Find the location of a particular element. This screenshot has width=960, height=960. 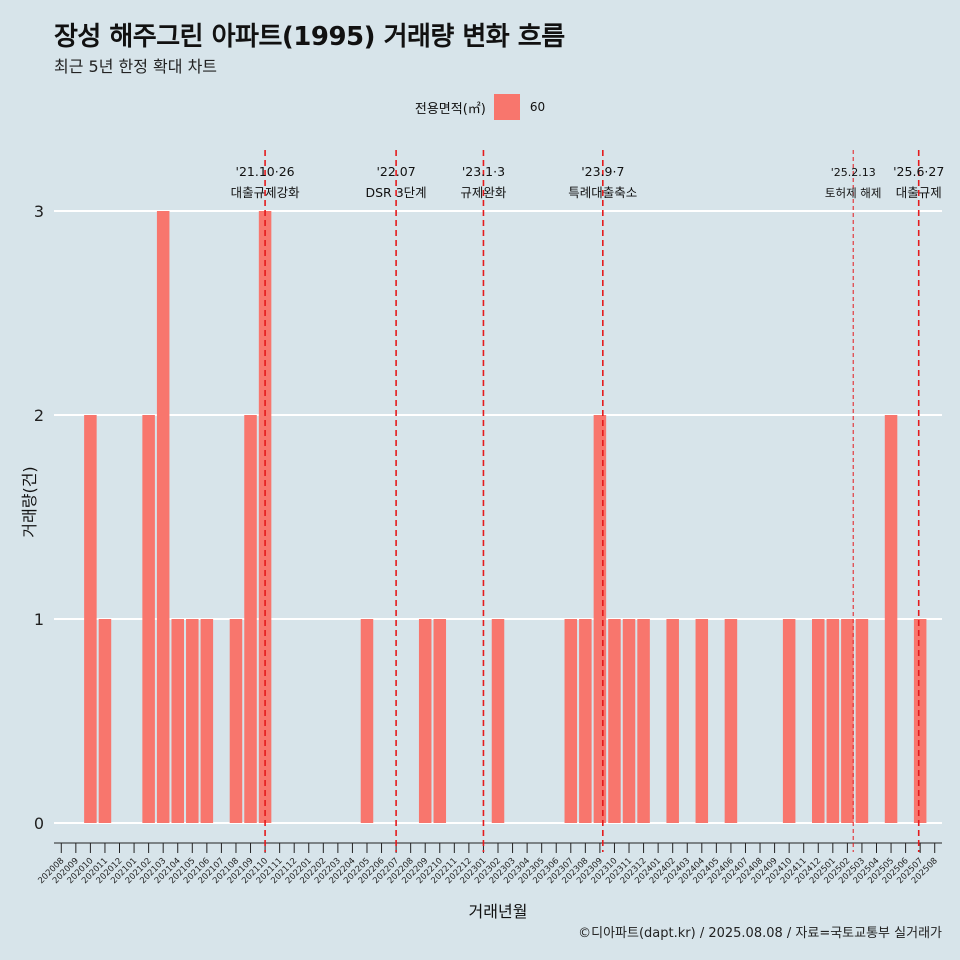

y-tick-label: 3 is located at coordinates (39, 211).